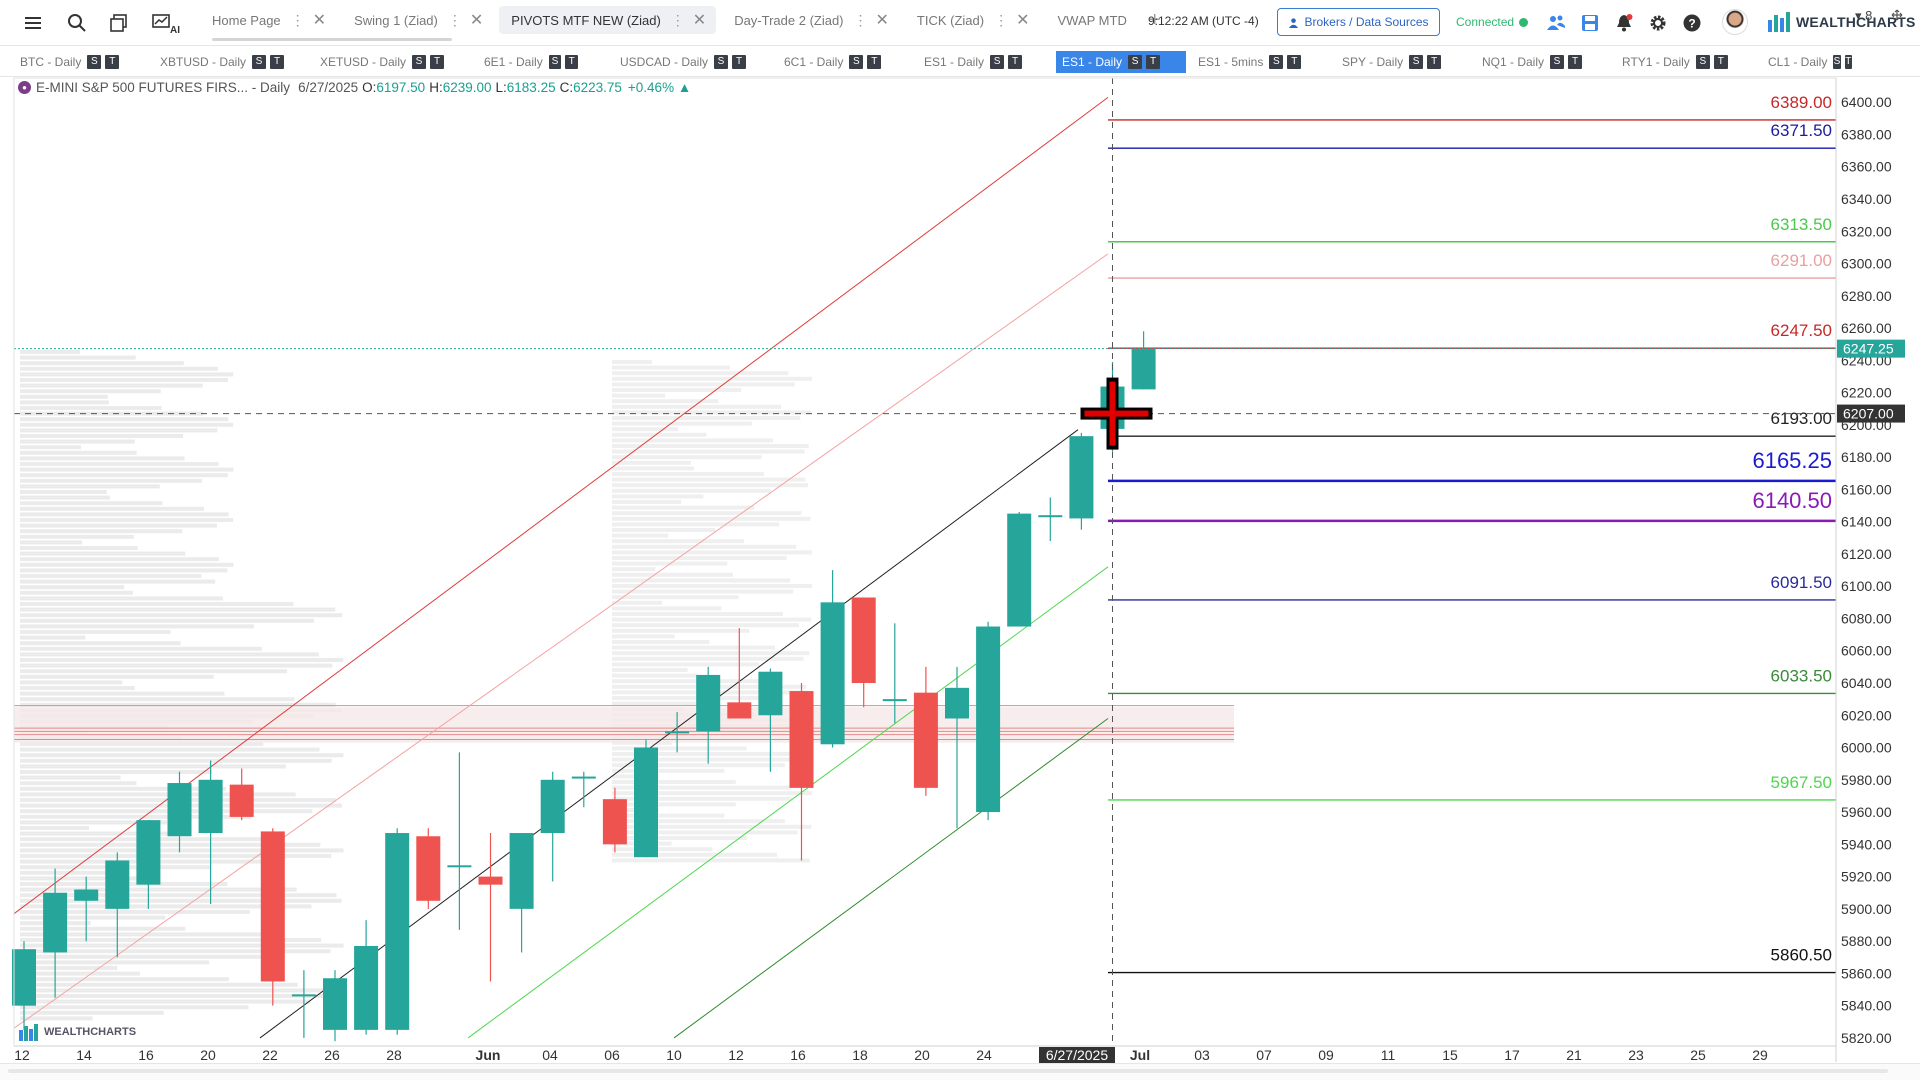  I want to click on symbol-tab-label: USDCAD - Daily, so click(664, 62).